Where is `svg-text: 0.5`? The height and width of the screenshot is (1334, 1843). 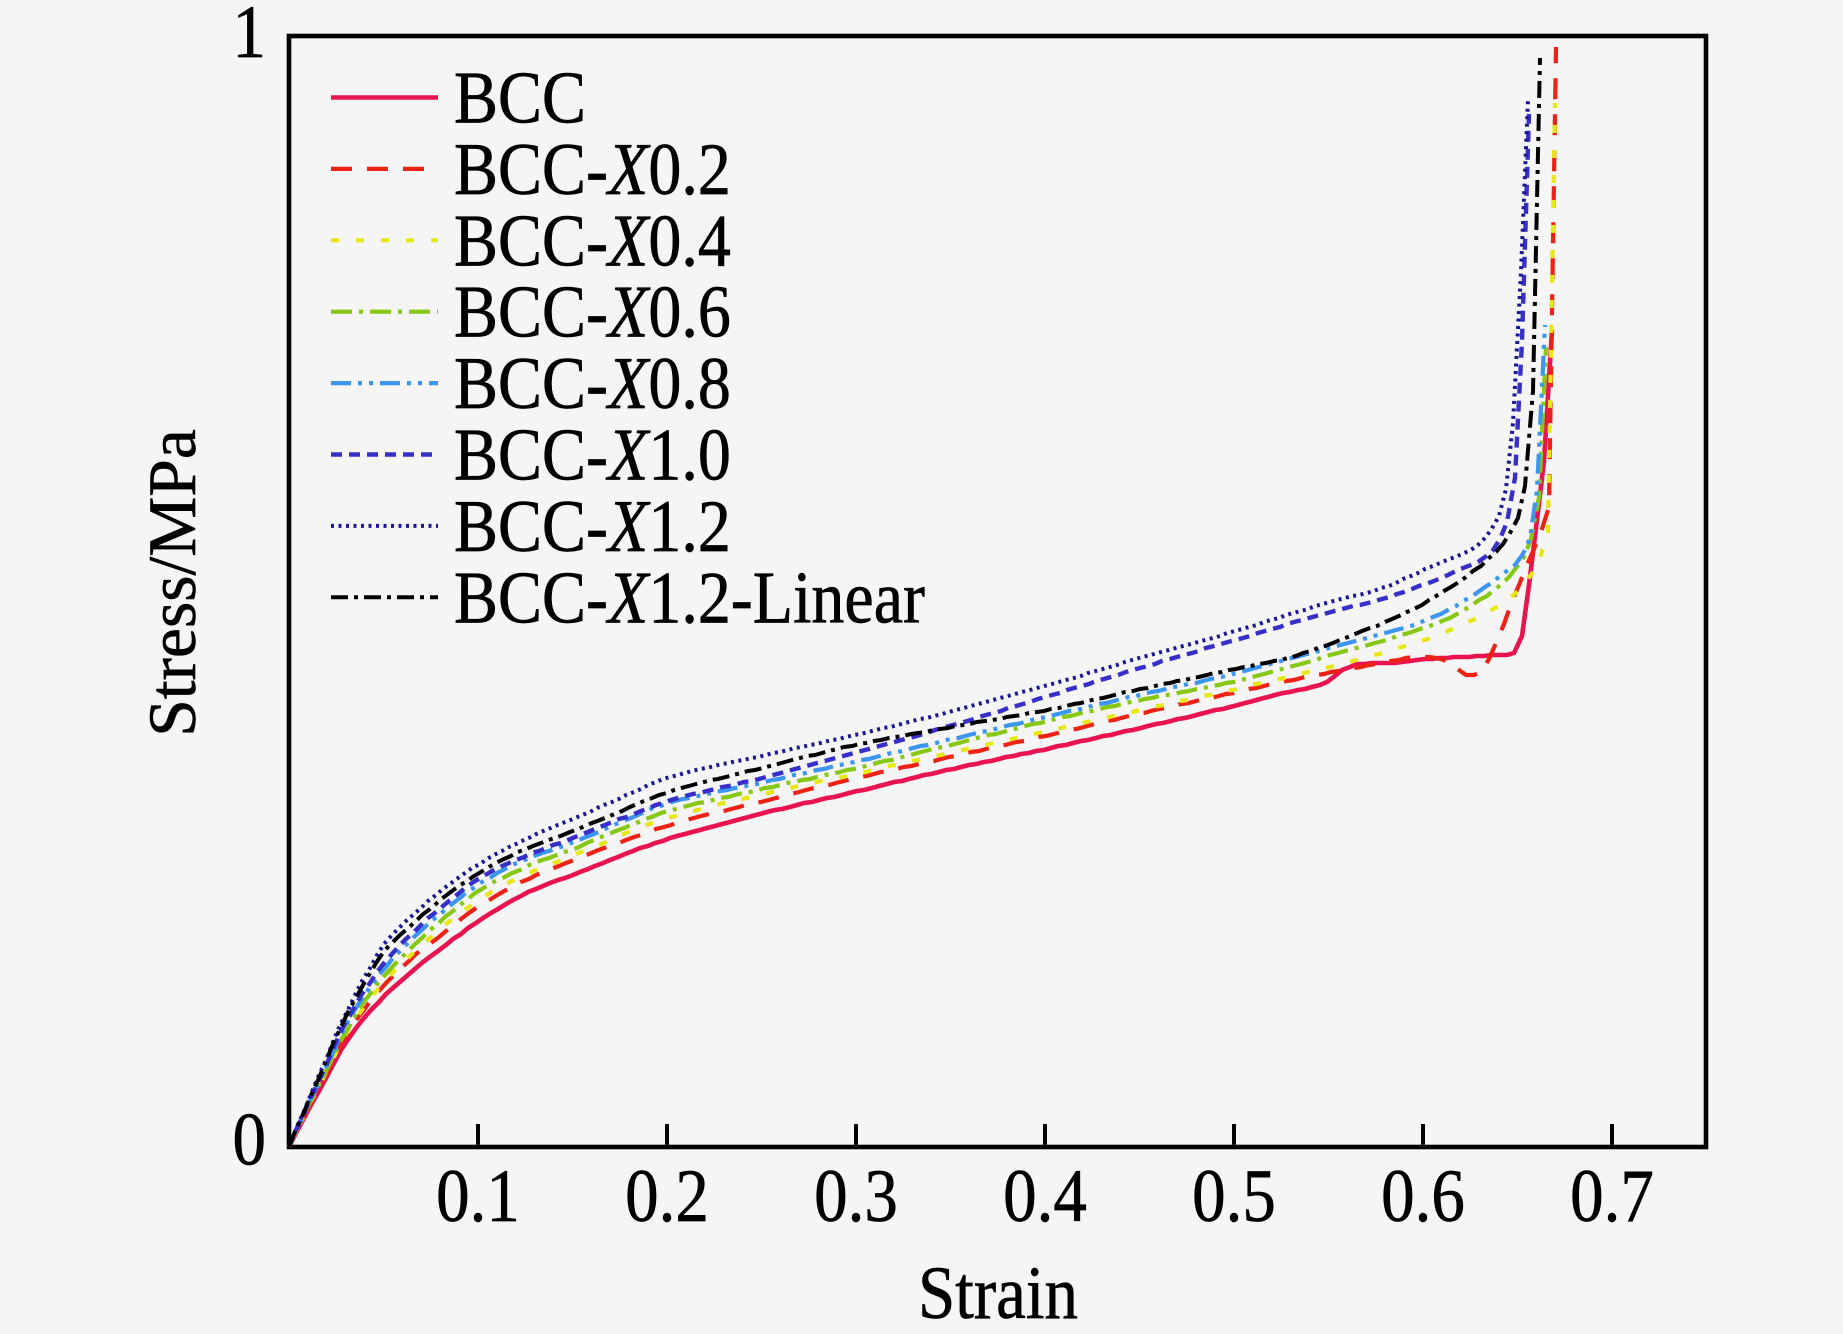 svg-text: 0.5 is located at coordinates (1234, 1196).